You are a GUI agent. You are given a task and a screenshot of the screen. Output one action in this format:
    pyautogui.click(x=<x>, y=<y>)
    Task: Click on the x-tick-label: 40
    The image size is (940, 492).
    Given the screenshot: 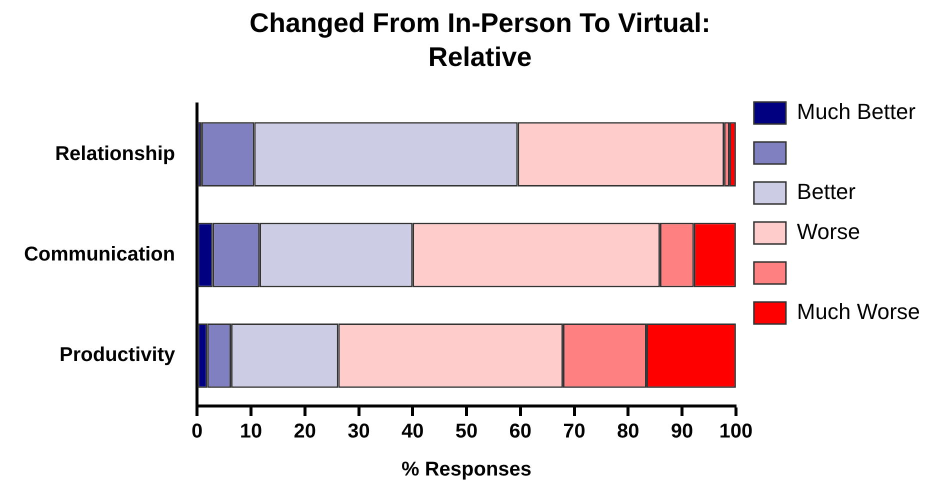 What is the action you would take?
    pyautogui.click(x=413, y=431)
    